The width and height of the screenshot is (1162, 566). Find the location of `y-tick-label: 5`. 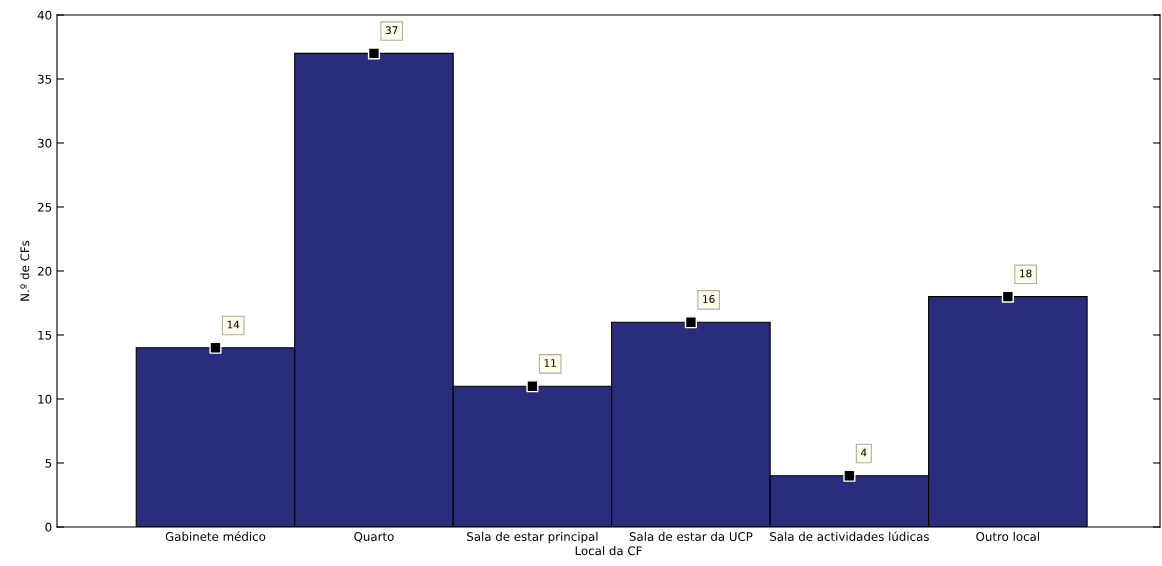

y-tick-label: 5 is located at coordinates (48, 463).